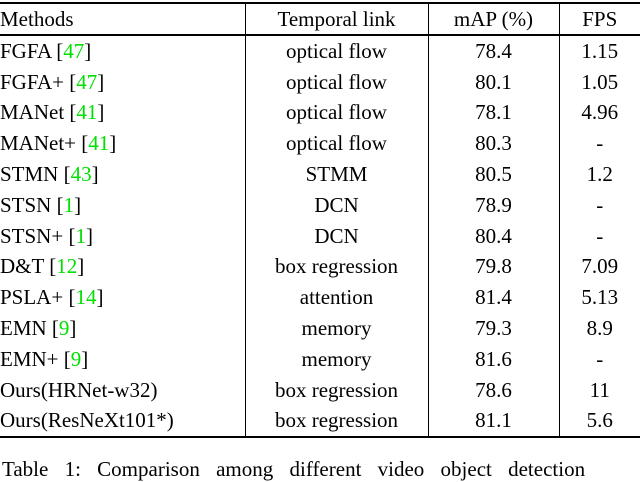  Describe the element at coordinates (123, 174) in the screenshot. I see `method-cell: STMN [43]` at that location.